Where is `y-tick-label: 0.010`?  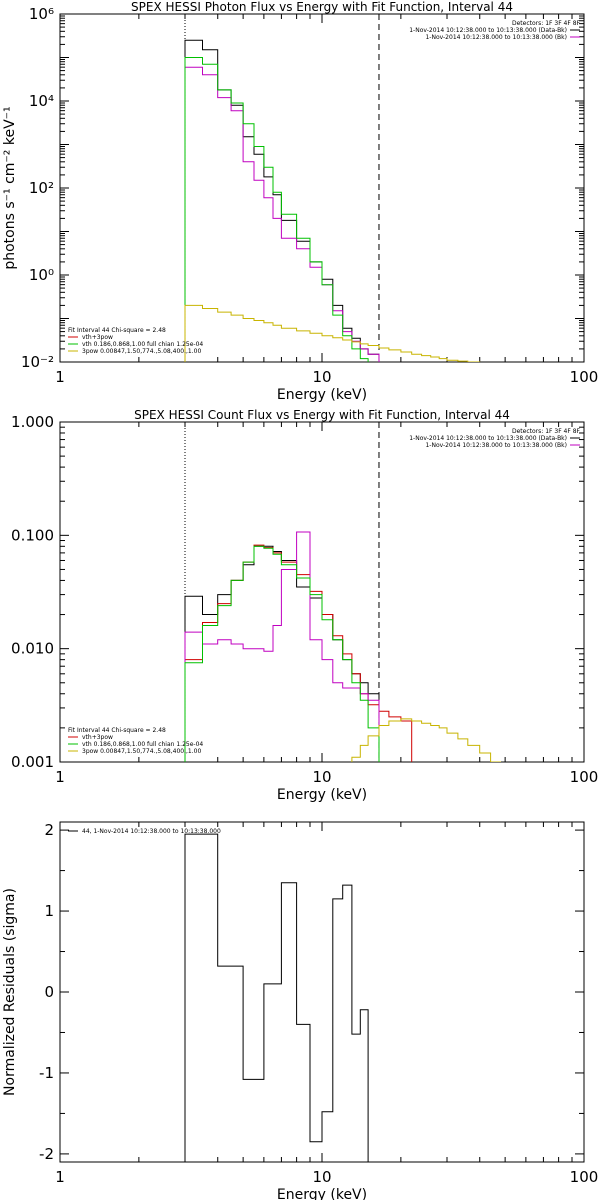
y-tick-label: 0.010 is located at coordinates (32, 649).